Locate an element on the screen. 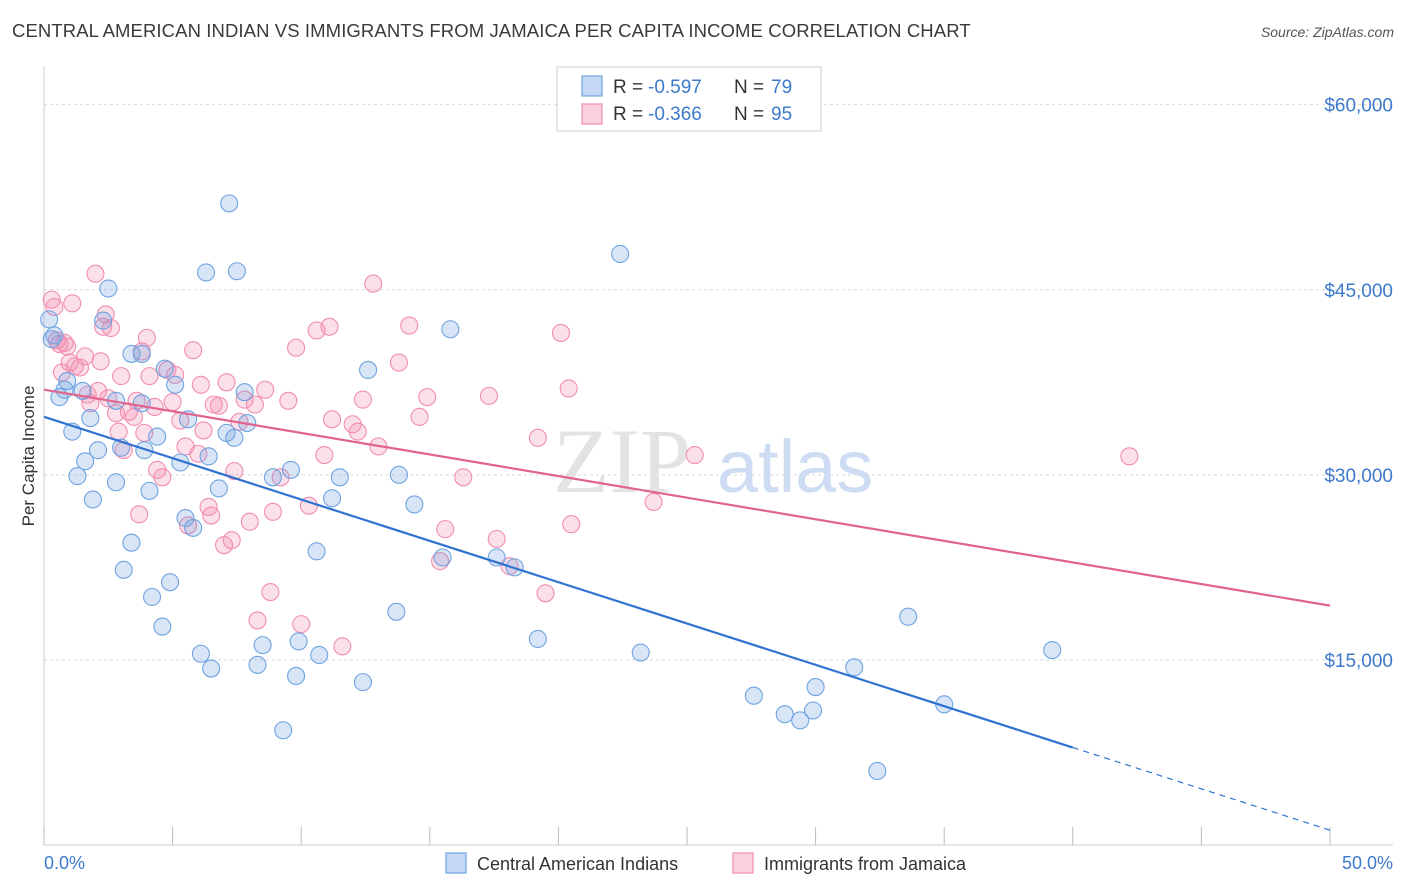  legend-r-value-2: -0.366 is located at coordinates (675, 114).